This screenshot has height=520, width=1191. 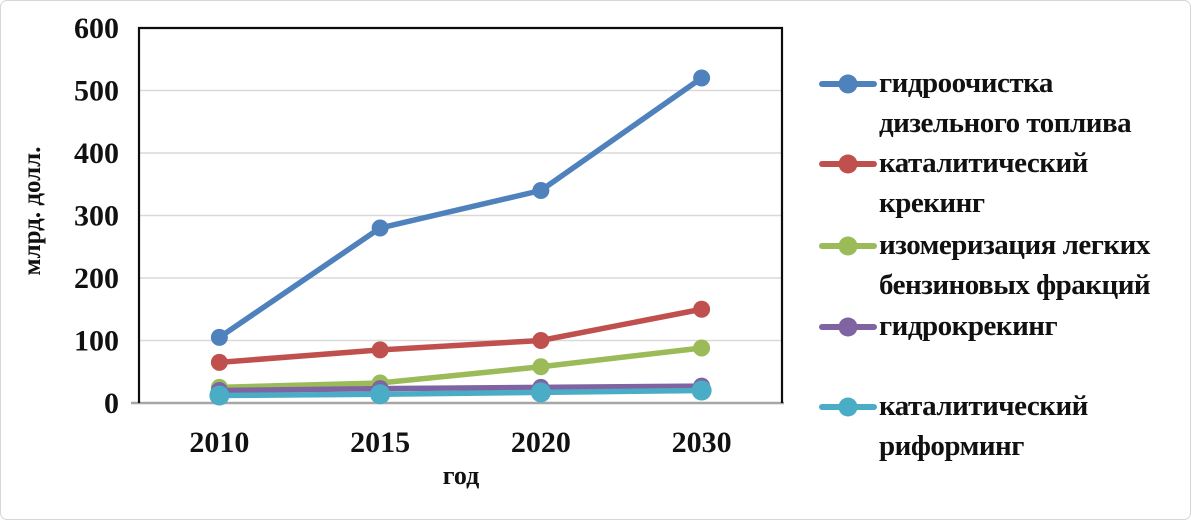 I want to click on legend-label: каталитический риформинг, so click(x=983, y=426).